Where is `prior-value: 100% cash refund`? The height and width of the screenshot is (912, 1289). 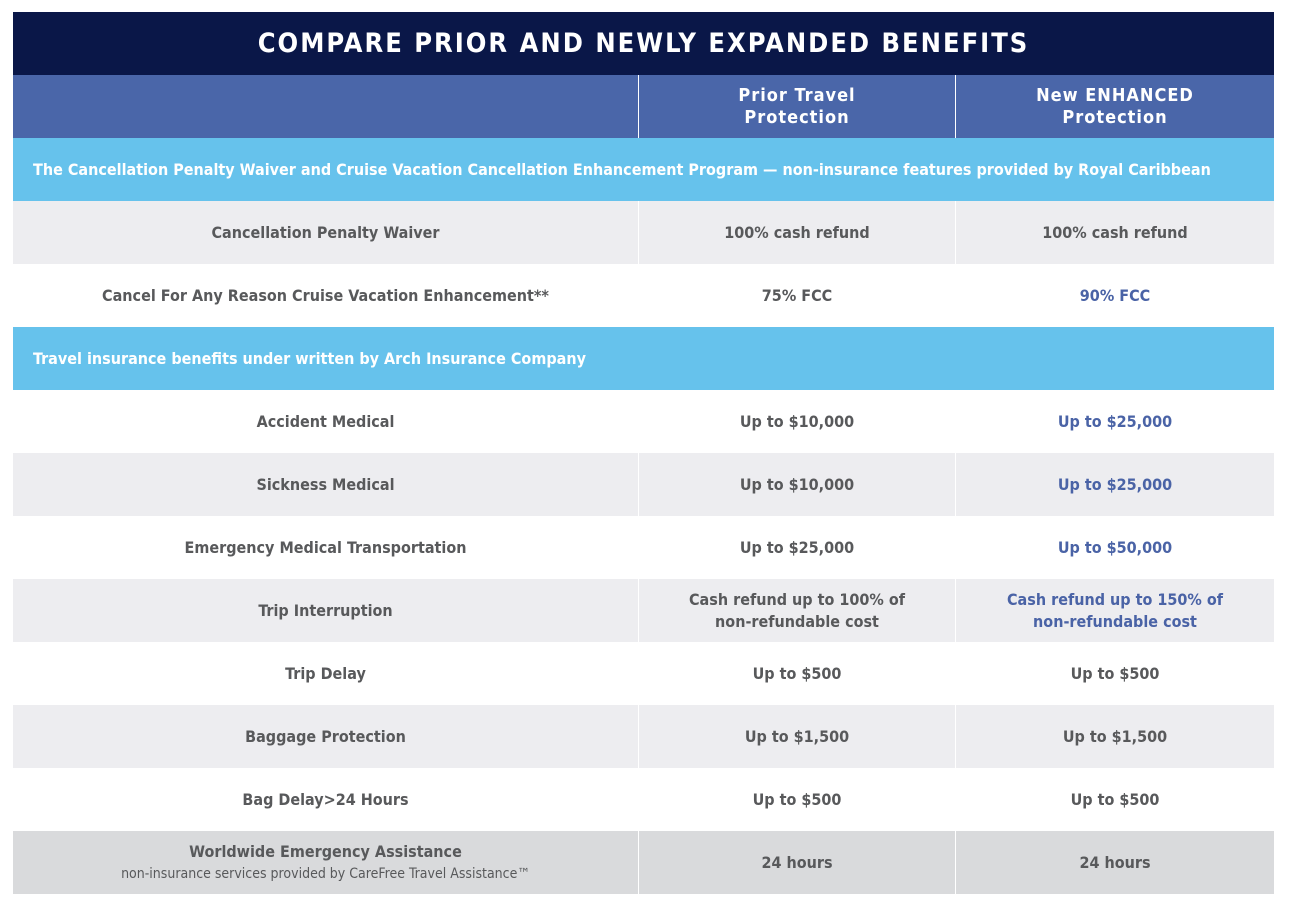
prior-value: 100% cash refund is located at coordinates (797, 232).